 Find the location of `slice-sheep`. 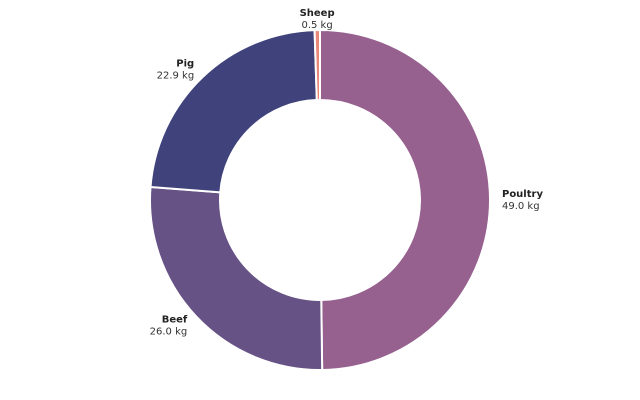

slice-sheep is located at coordinates (317, 65).